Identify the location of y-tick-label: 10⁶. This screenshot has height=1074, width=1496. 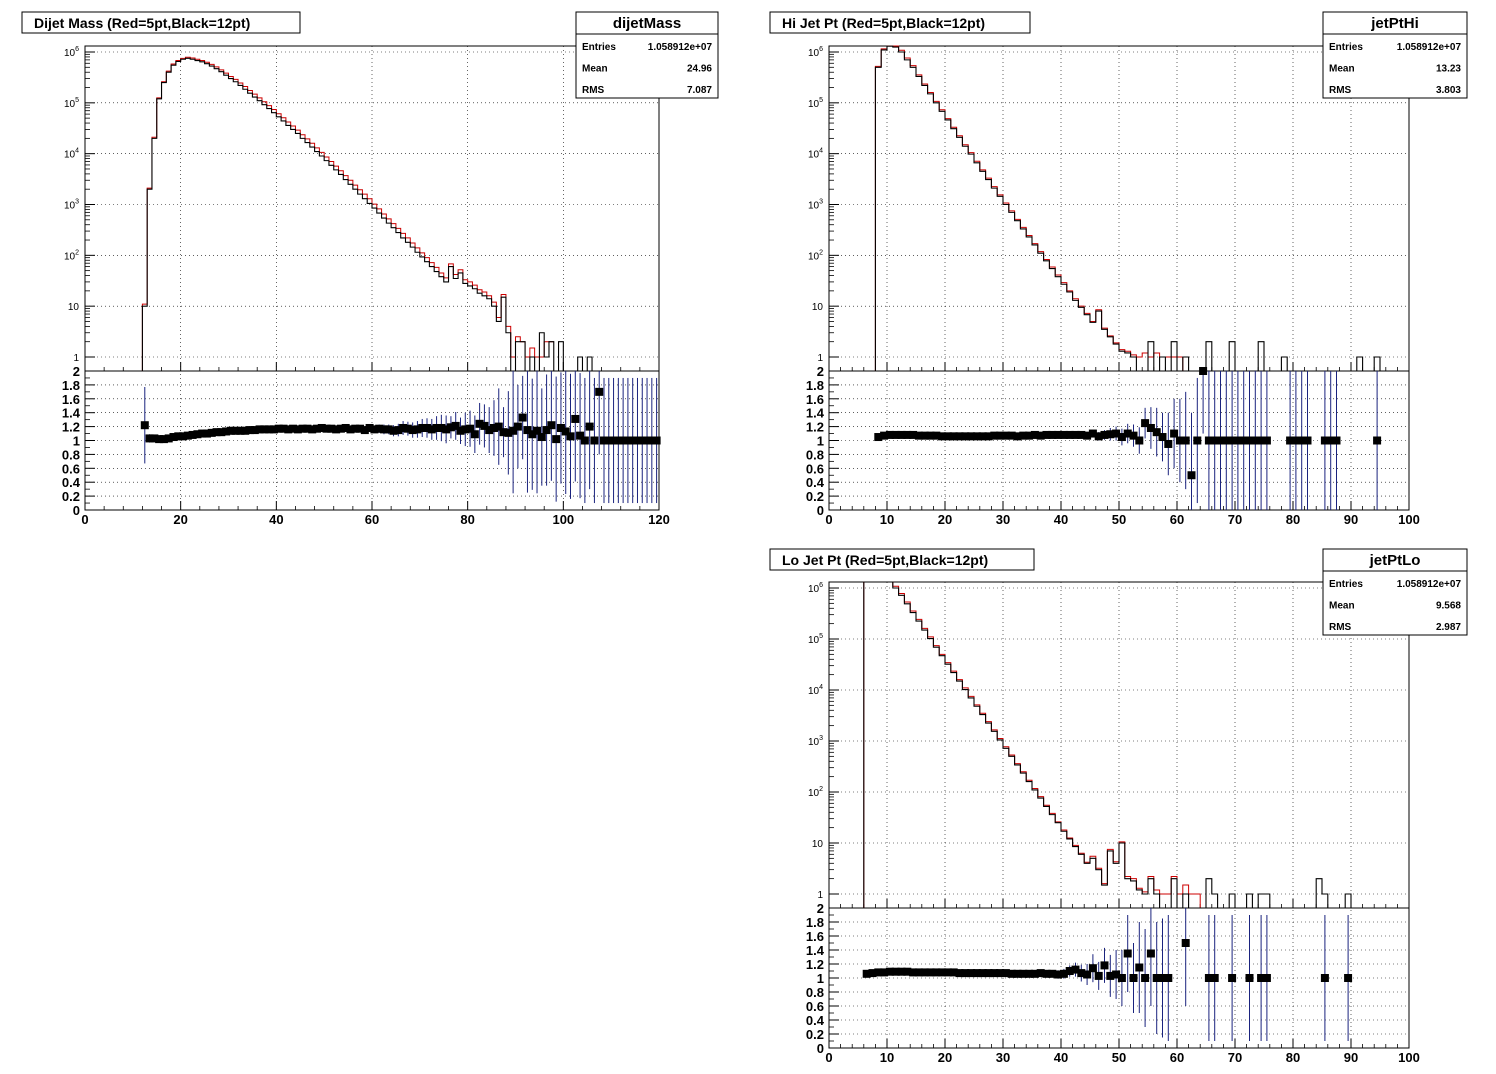
(815, 52).